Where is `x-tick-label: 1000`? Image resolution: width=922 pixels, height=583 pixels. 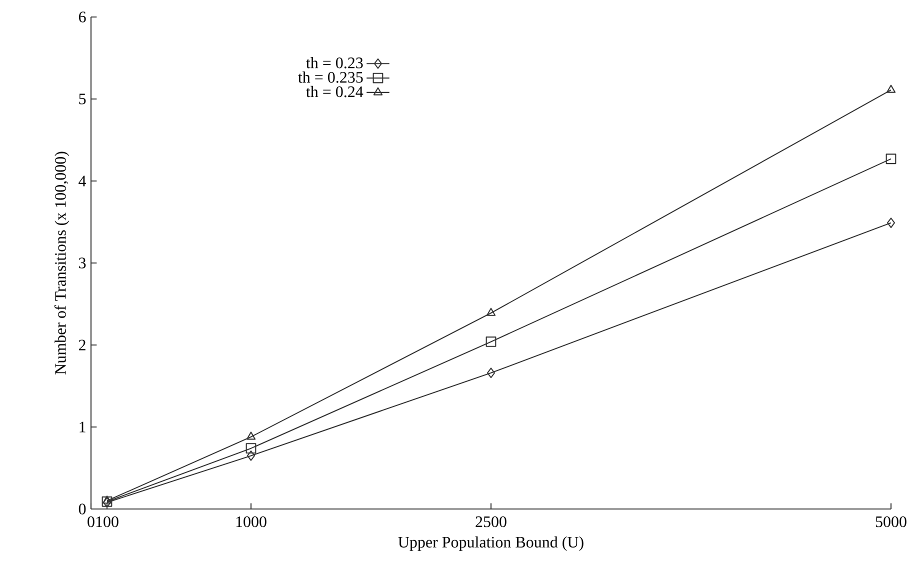
x-tick-label: 1000 is located at coordinates (251, 522).